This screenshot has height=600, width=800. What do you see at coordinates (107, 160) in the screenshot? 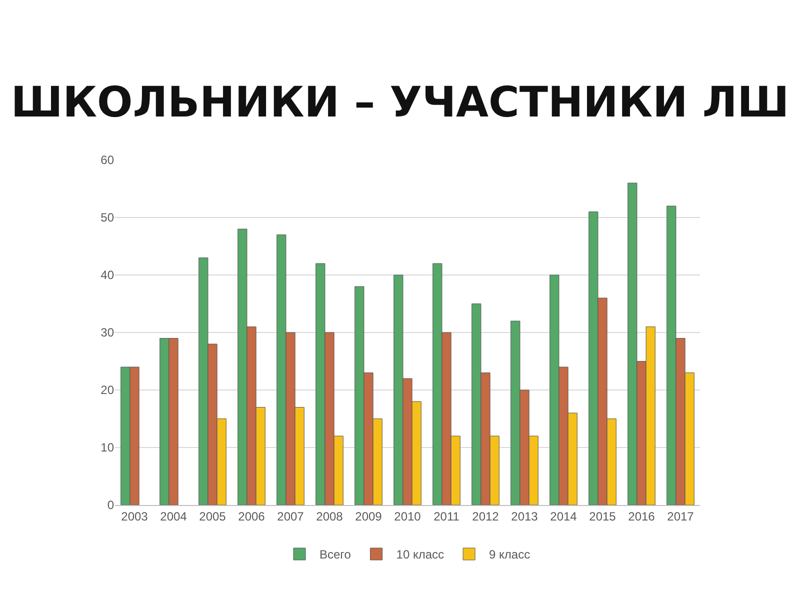
I see `y-tick-label: 60` at bounding box center [107, 160].